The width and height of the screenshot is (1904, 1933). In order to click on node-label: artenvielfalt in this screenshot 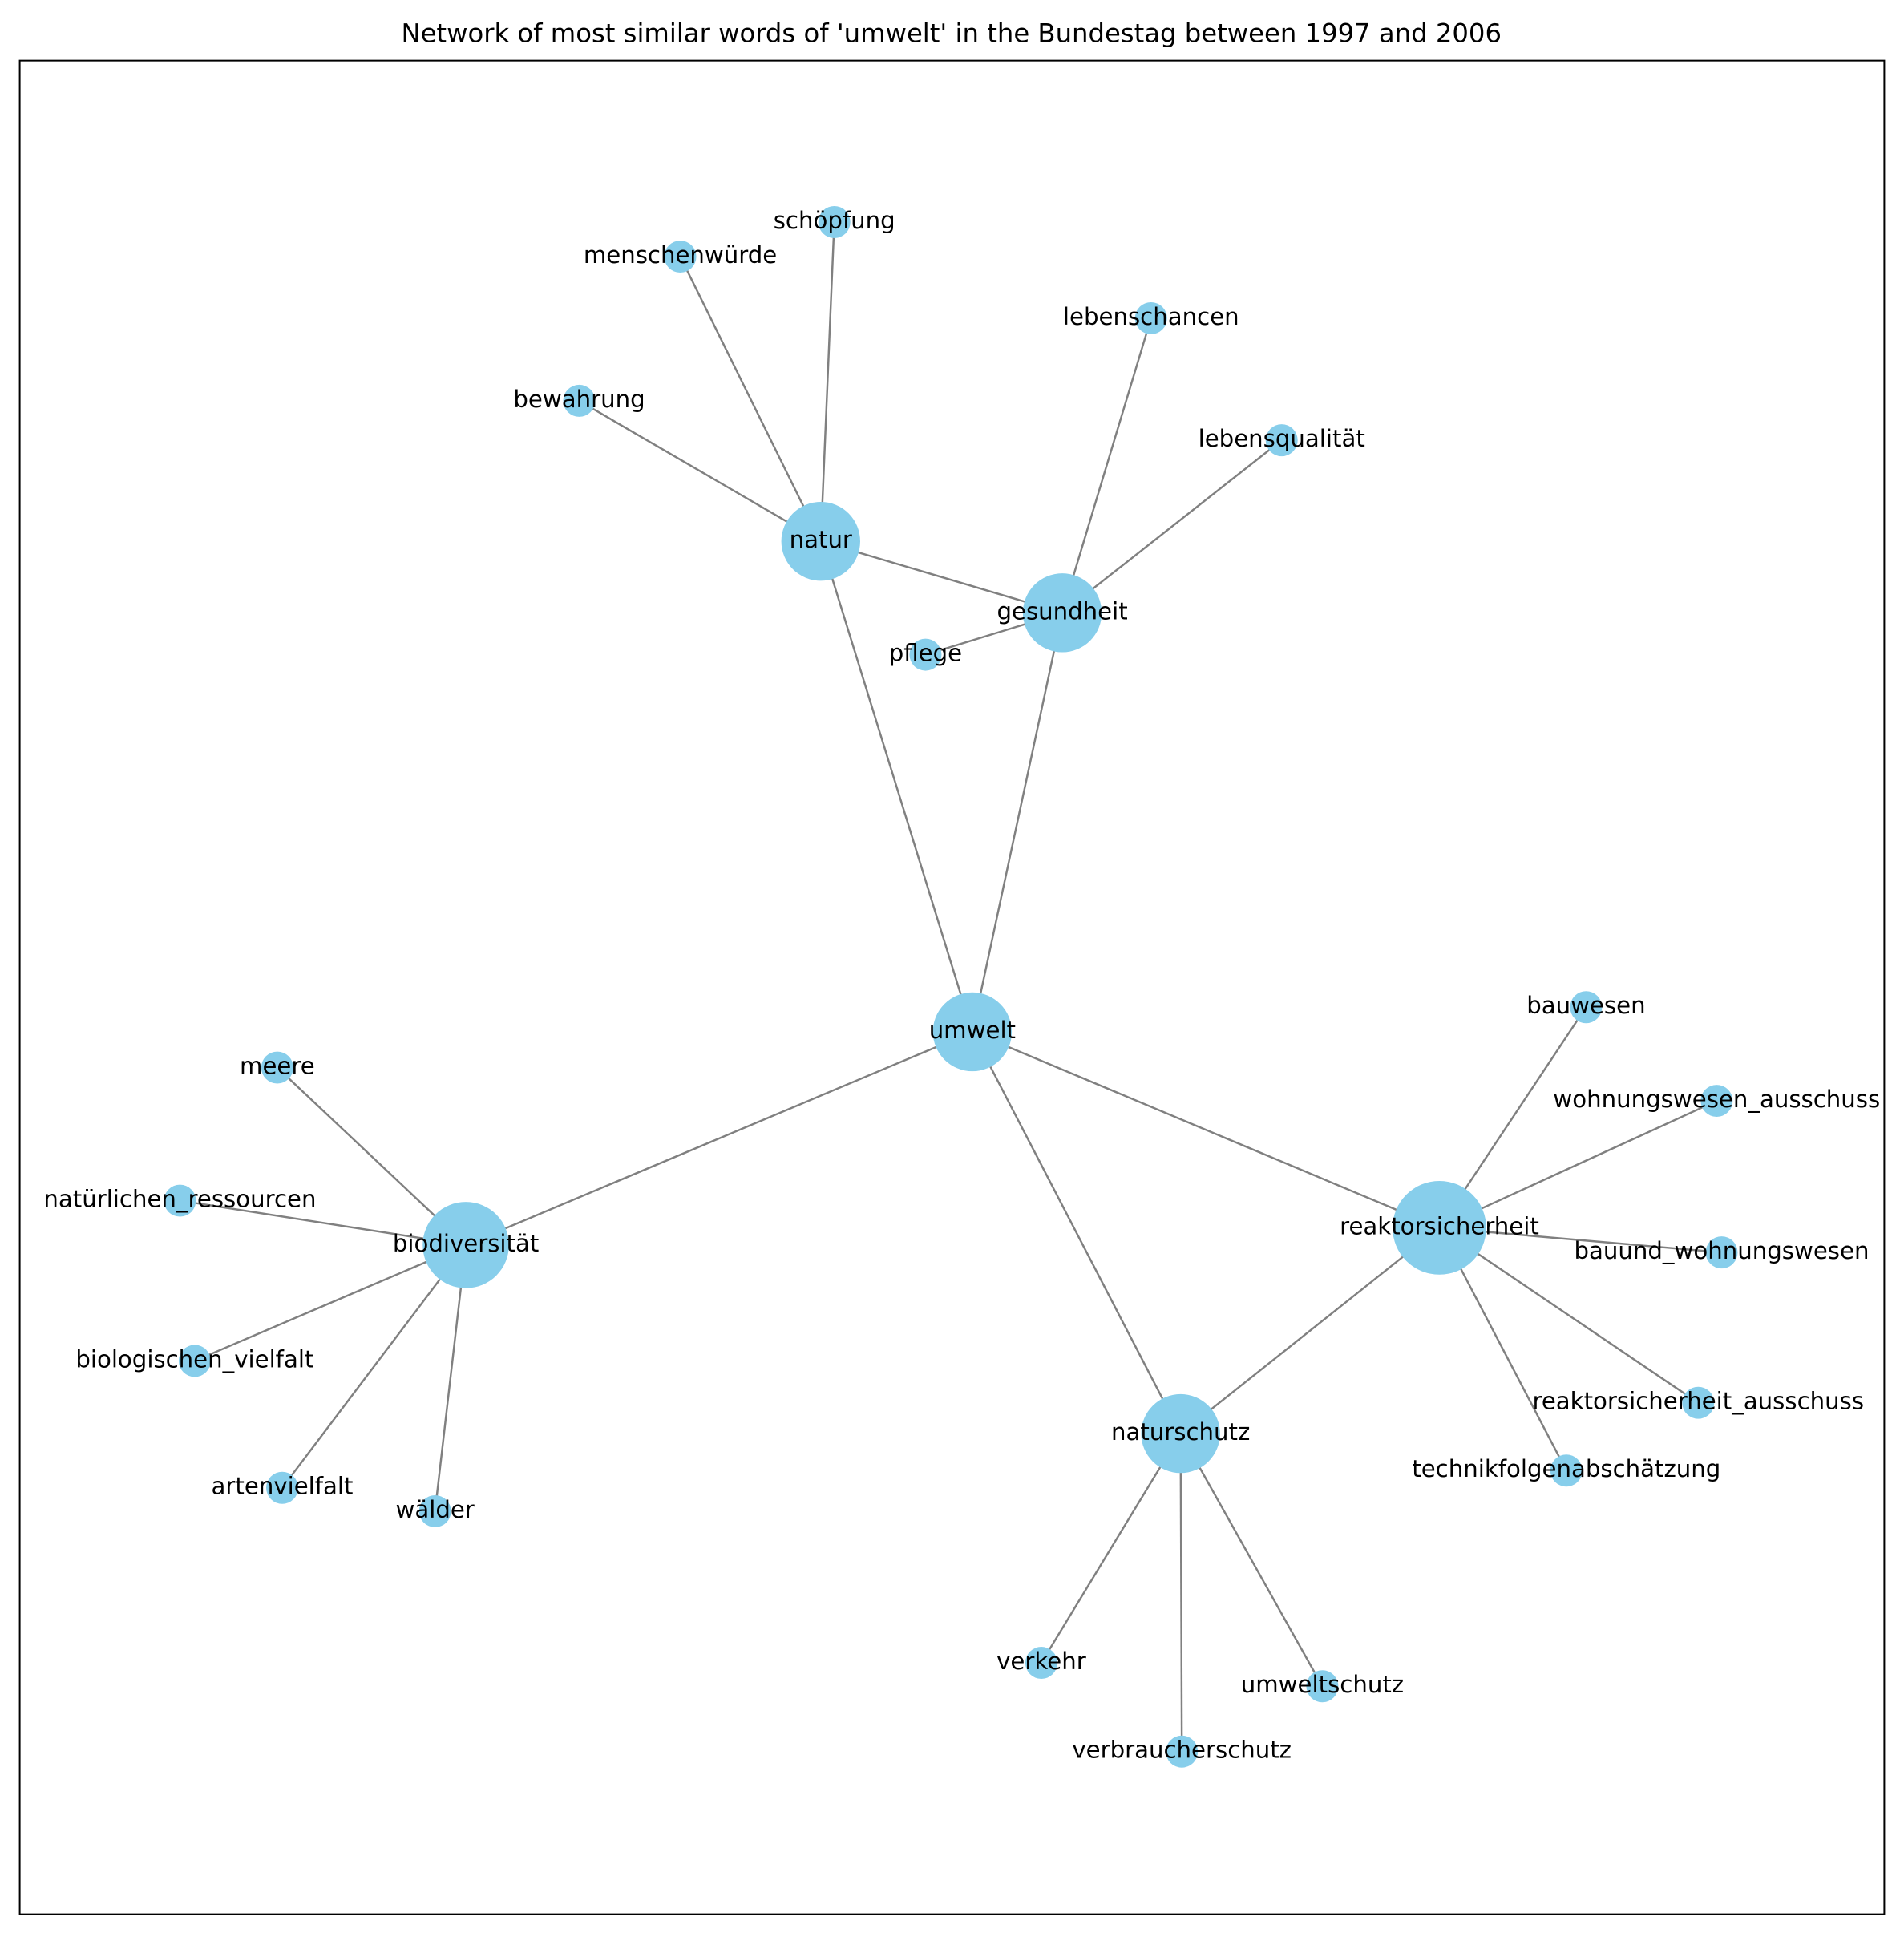, I will do `click(283, 1486)`.